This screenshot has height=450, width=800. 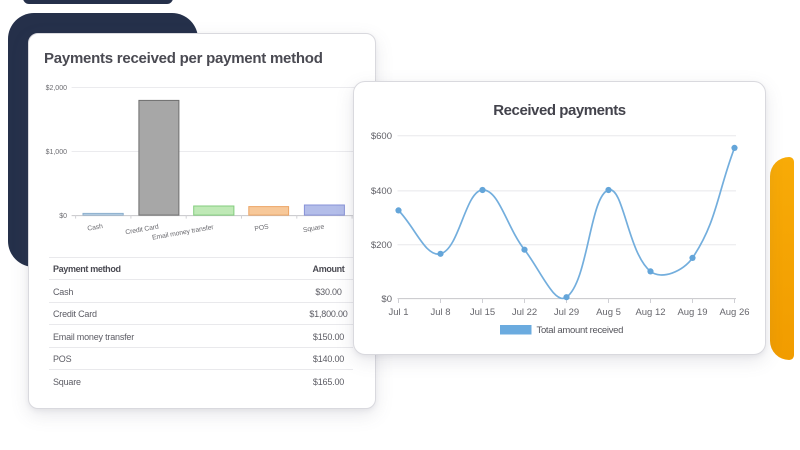 What do you see at coordinates (692, 312) in the screenshot?
I see `svg-text: Aug 19` at bounding box center [692, 312].